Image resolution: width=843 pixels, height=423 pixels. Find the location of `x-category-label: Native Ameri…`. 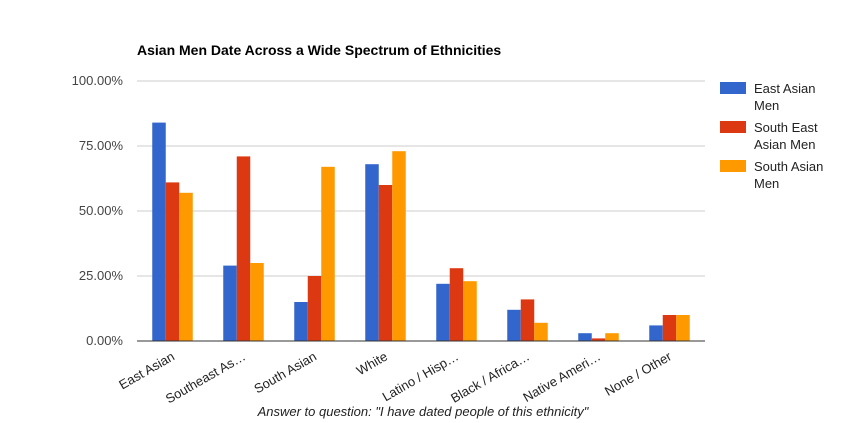

x-category-label: Native Ameri… is located at coordinates (561, 377).